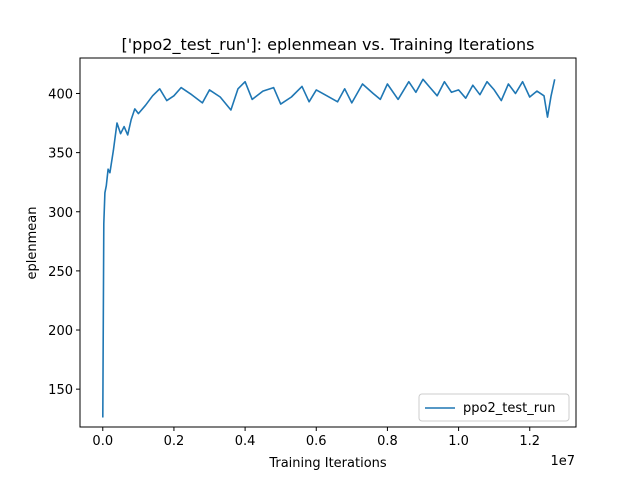  I want to click on y-tick-label: 400, so click(60, 94).